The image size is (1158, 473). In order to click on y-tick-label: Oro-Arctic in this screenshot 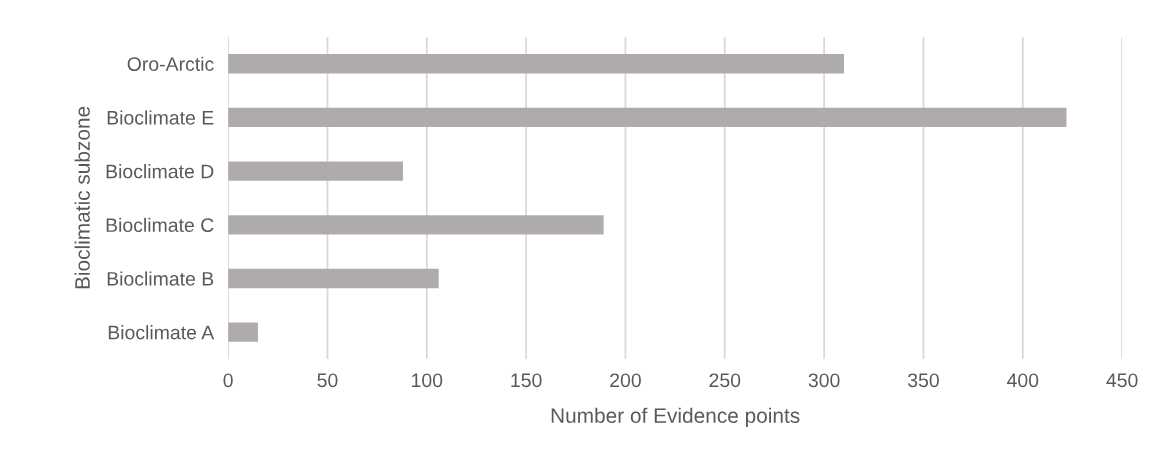, I will do `click(170, 63)`.